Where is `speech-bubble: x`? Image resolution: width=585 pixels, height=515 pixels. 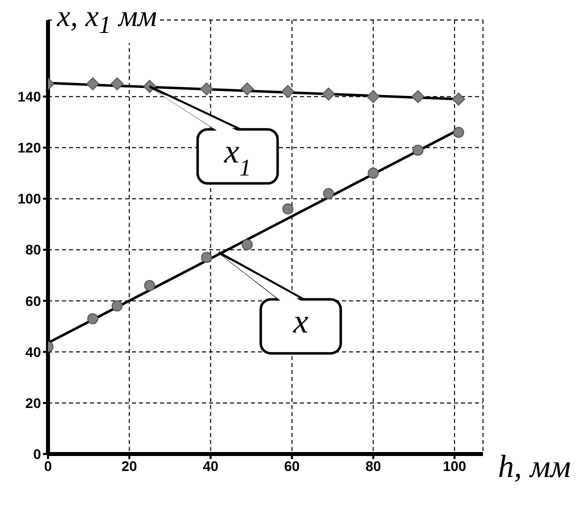
speech-bubble: x is located at coordinates (280, 303).